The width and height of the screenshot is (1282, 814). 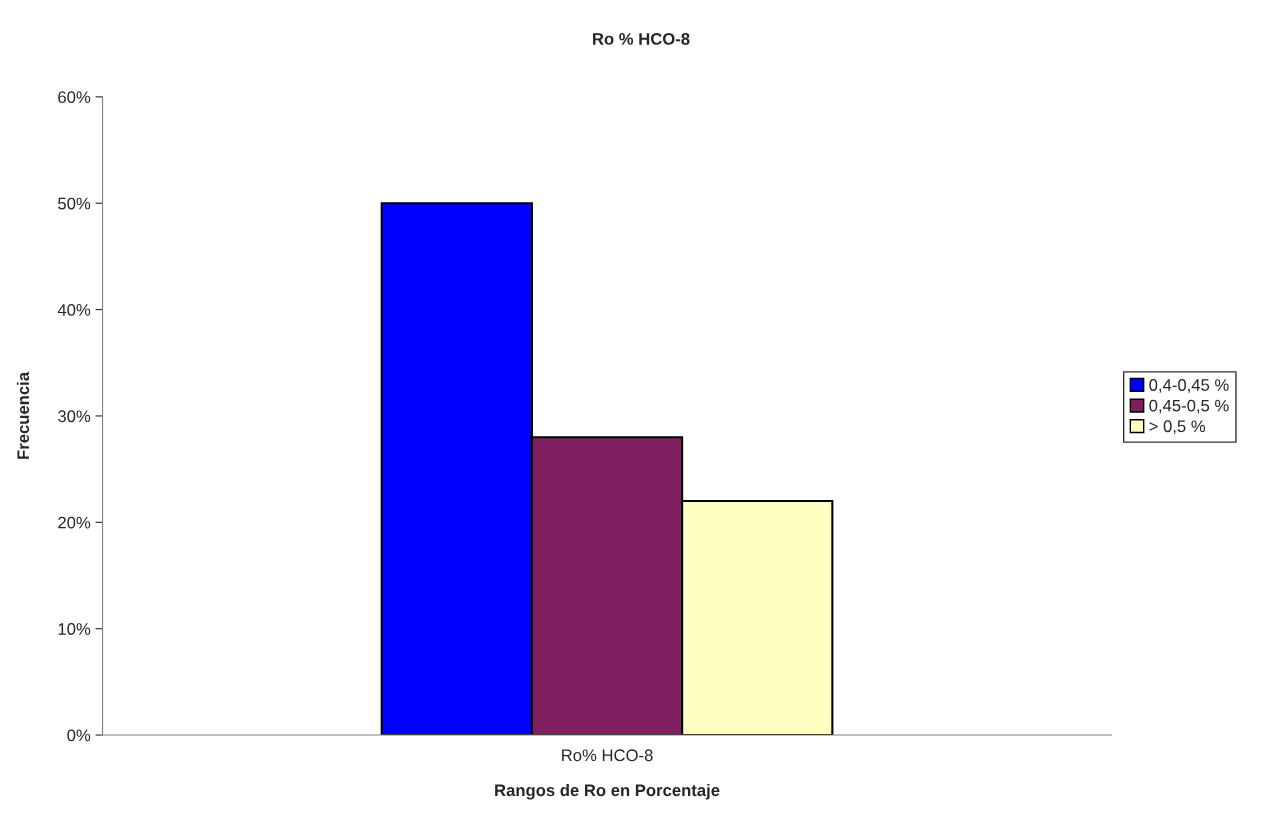 What do you see at coordinates (74, 97) in the screenshot?
I see `y-tick-label: 60%` at bounding box center [74, 97].